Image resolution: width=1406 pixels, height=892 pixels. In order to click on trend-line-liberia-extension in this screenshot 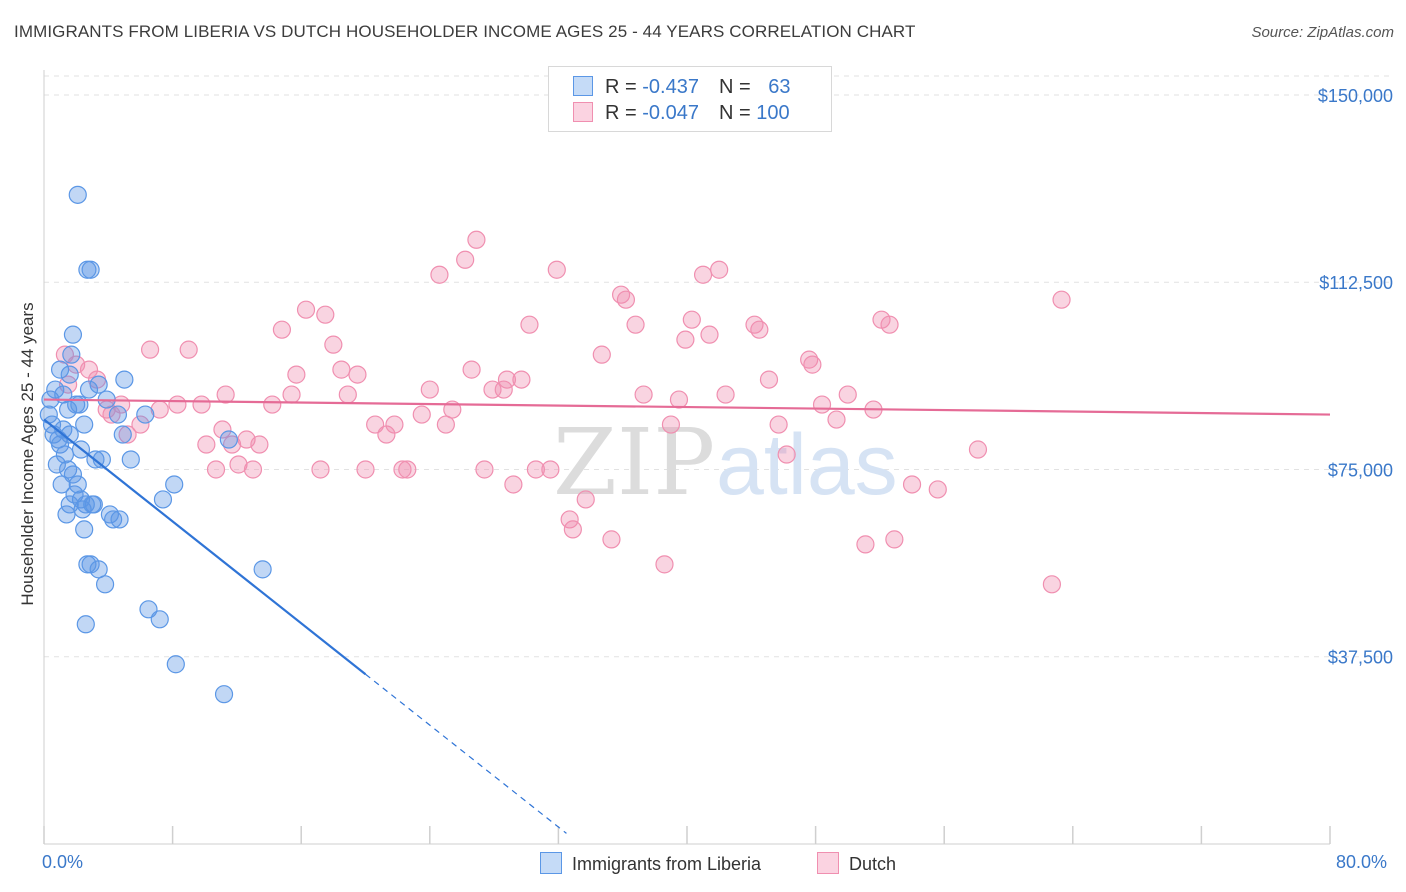, I will do `click(466, 753)`.